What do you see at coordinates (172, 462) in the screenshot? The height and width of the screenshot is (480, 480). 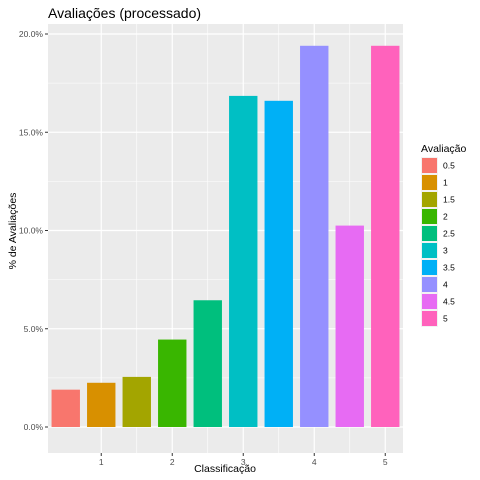 I see `x-tick-label: 2` at bounding box center [172, 462].